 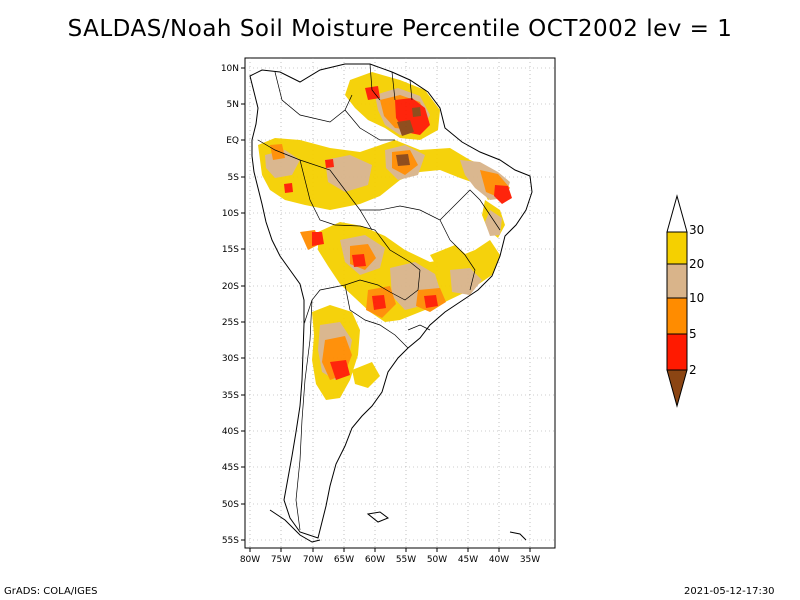 What do you see at coordinates (233, 105) in the screenshot?
I see `lat-label: 5N` at bounding box center [233, 105].